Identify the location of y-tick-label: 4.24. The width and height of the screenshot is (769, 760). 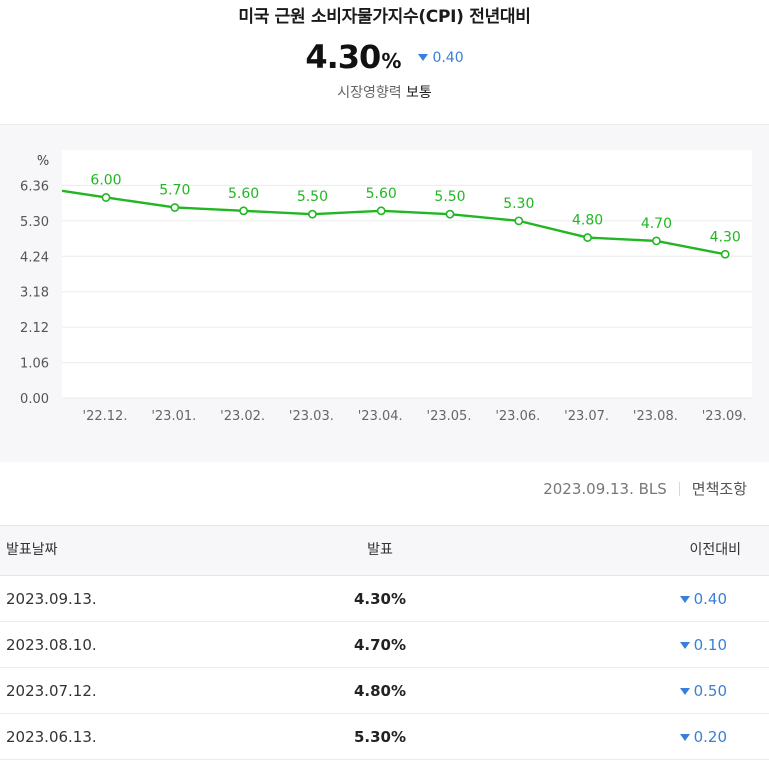
(34, 257).